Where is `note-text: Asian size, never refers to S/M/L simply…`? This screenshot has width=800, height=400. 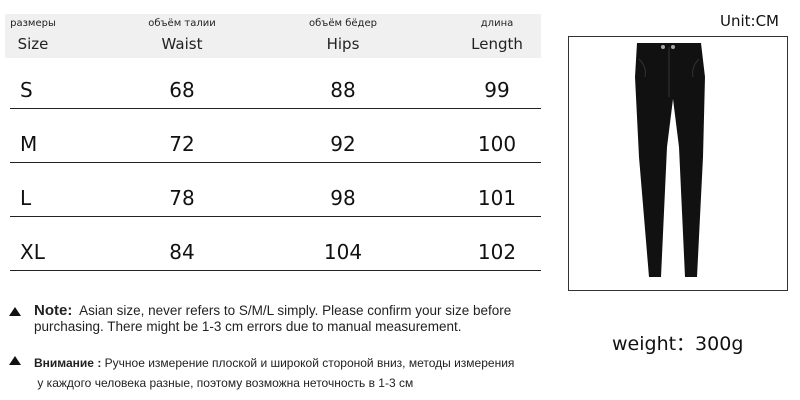
note-text: Asian size, never refers to S/M/L simply… is located at coordinates (273, 318).